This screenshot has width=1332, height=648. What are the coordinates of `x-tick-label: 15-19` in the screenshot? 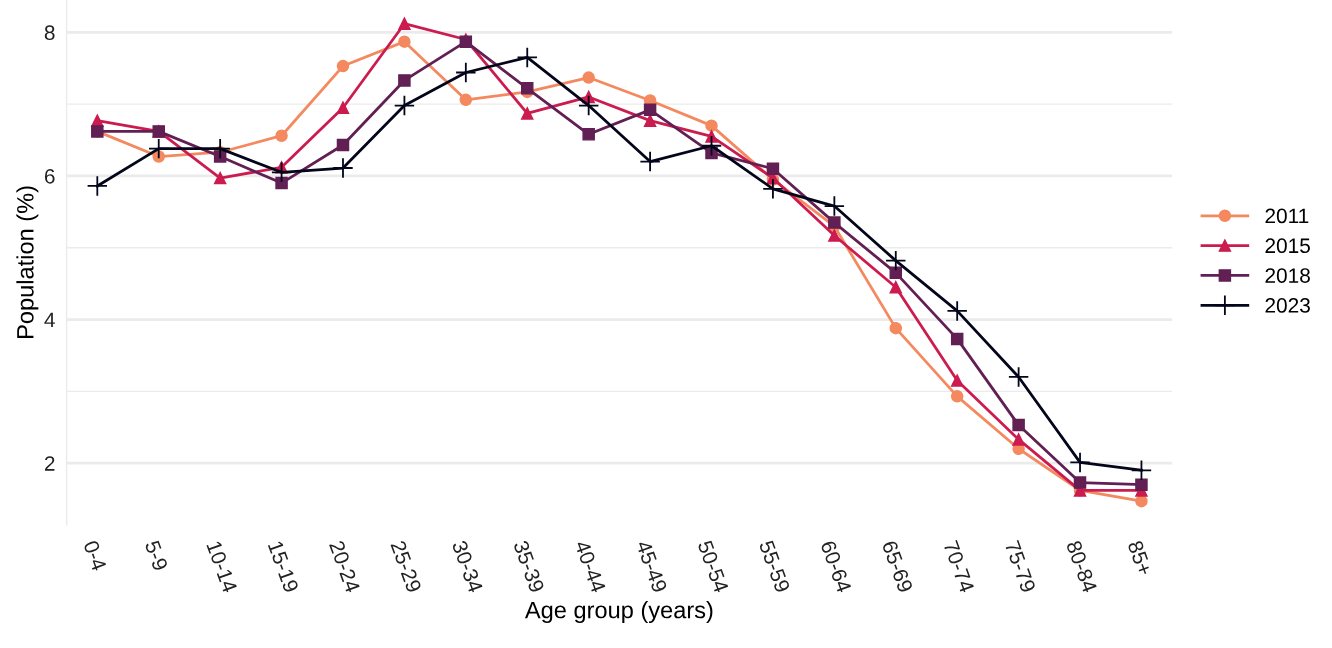 It's located at (283, 567).